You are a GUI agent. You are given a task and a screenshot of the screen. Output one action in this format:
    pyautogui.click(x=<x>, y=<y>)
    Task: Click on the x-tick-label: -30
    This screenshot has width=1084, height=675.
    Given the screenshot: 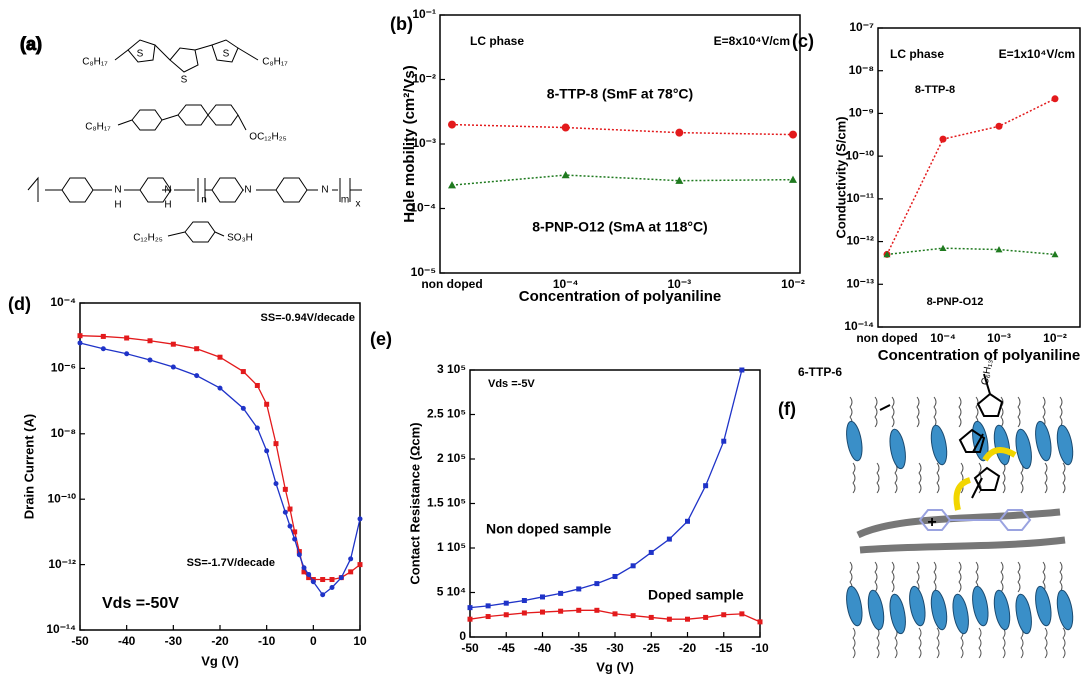 What is the action you would take?
    pyautogui.click(x=174, y=641)
    